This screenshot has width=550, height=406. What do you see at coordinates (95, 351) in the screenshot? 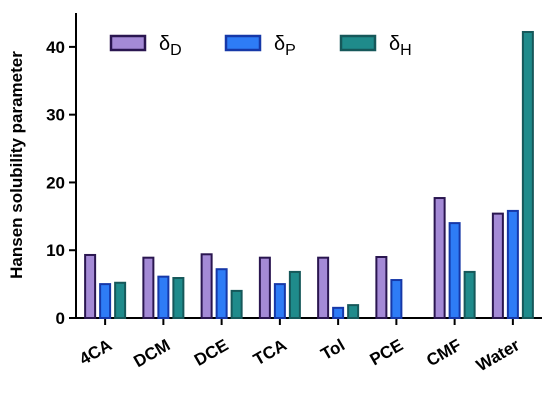
I see `x-tick-label: 4CA` at bounding box center [95, 351].